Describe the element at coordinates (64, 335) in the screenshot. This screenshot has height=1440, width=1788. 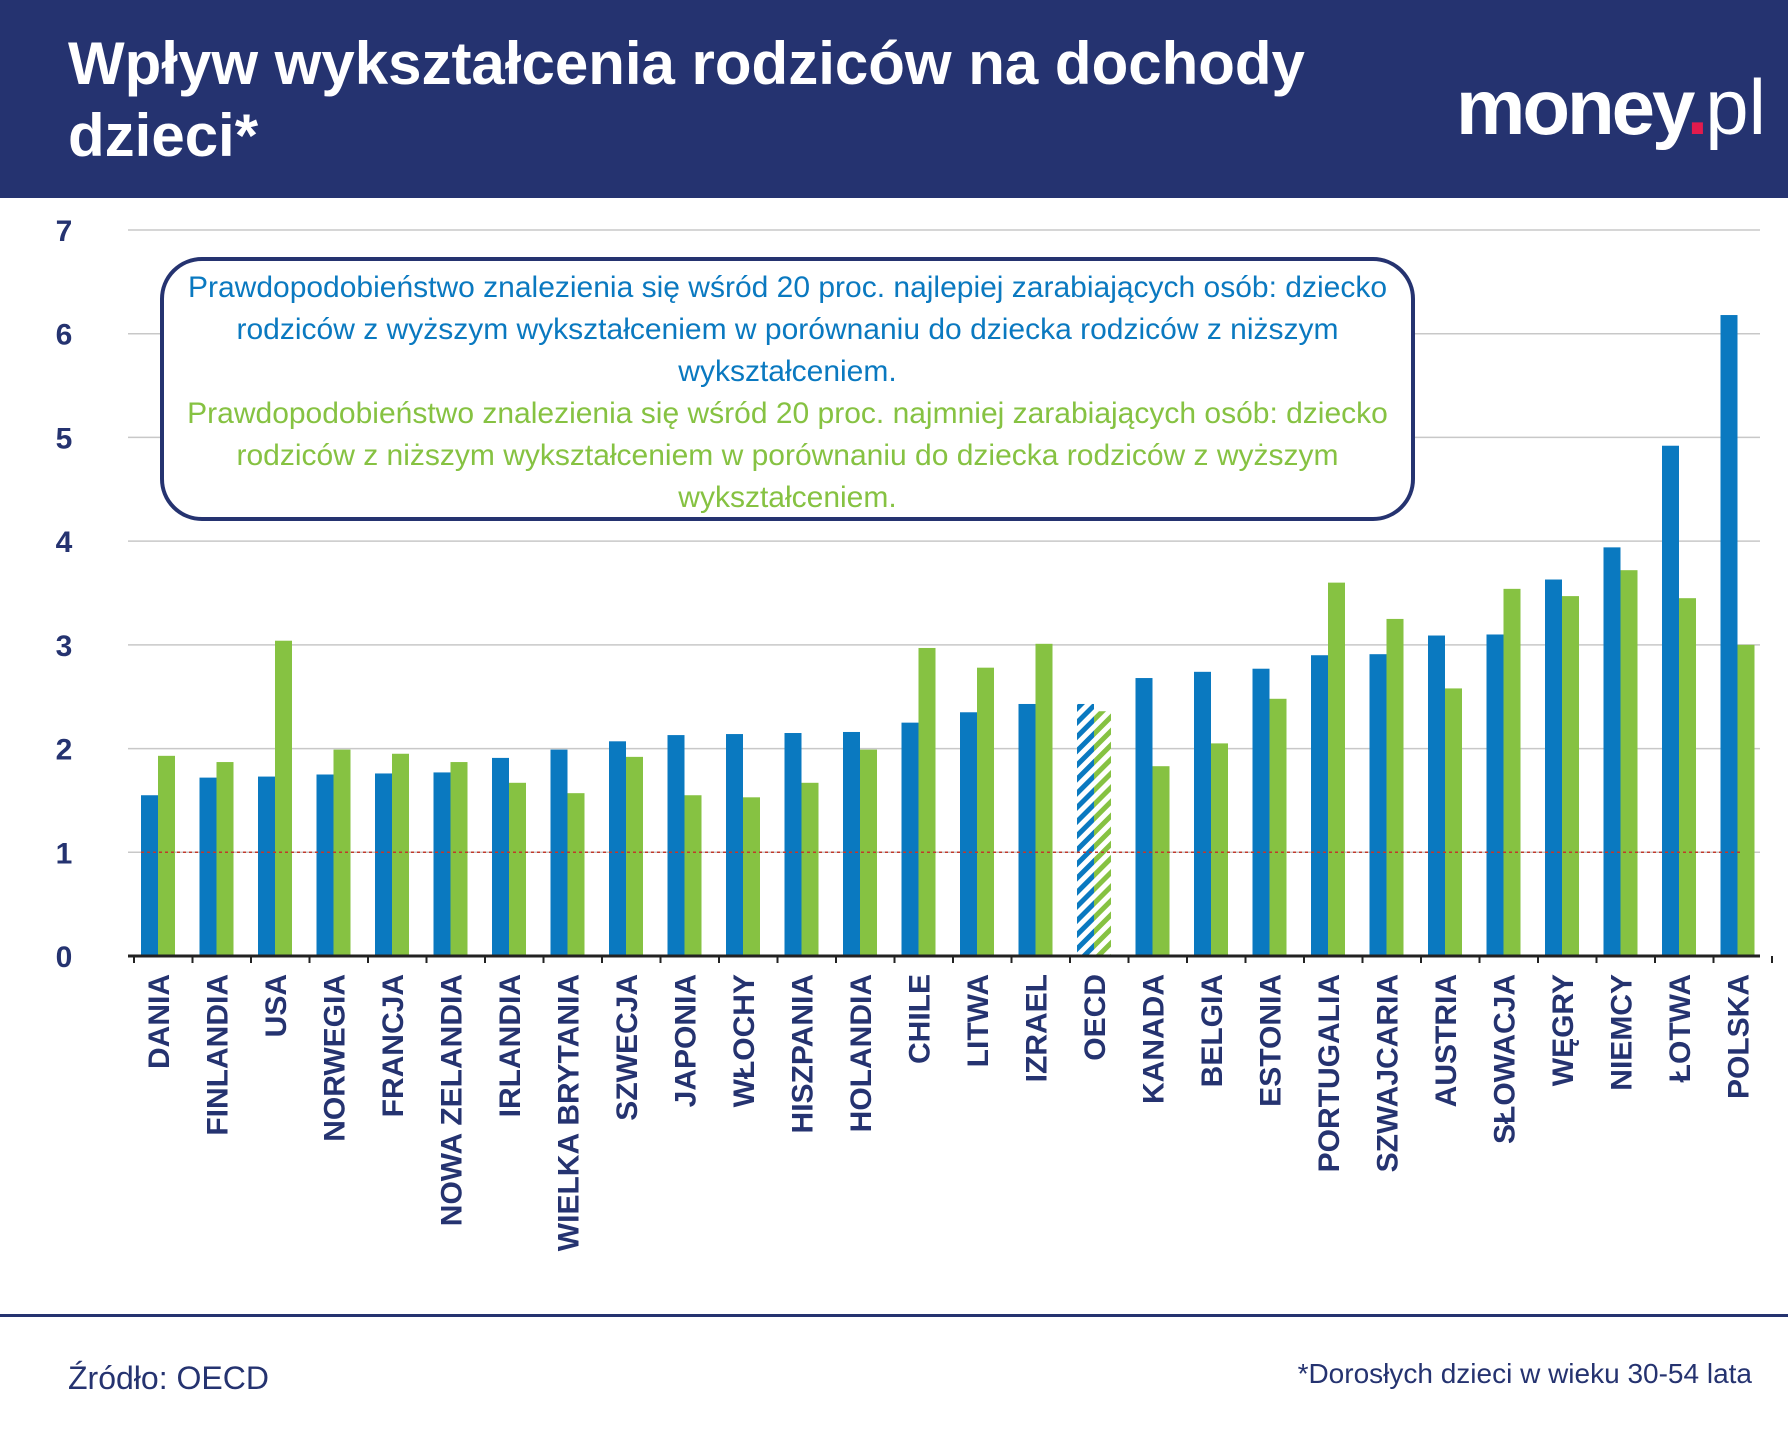
I see `y-tick-label: 6` at that location.